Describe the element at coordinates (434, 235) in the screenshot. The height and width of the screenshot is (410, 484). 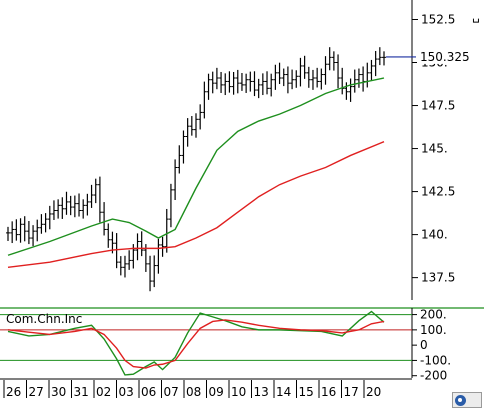
I see `price-tick-label: 140.` at that location.